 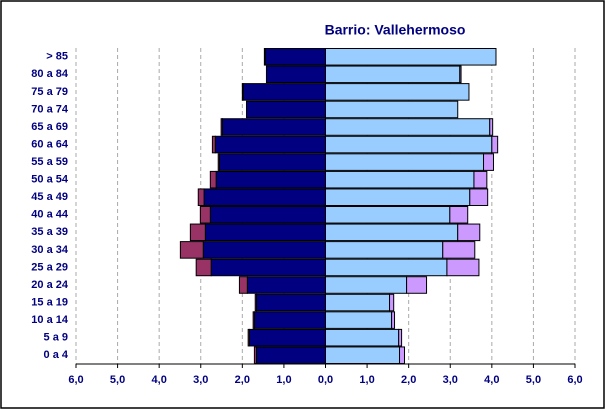 What do you see at coordinates (49, 162) in the screenshot?
I see `y-tick-label: 55 a 59` at bounding box center [49, 162].